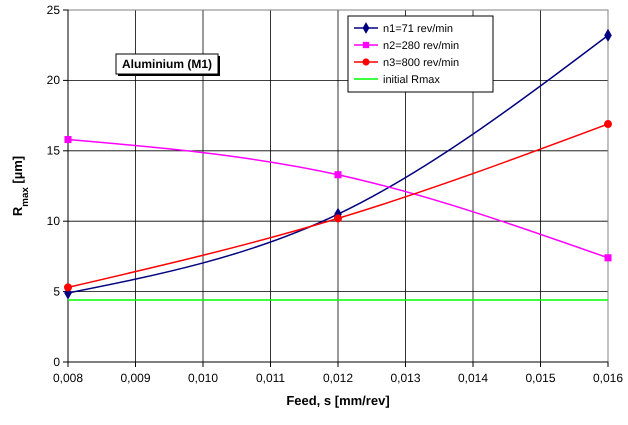 The width and height of the screenshot is (628, 425). What do you see at coordinates (421, 63) in the screenshot?
I see `legend-label: n3=800 rev/min` at bounding box center [421, 63].